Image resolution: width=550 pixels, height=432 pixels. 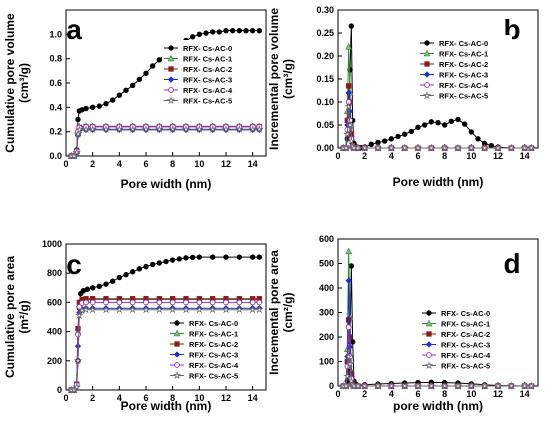 I want to click on y-tick-label: 600, so click(x=326, y=239).